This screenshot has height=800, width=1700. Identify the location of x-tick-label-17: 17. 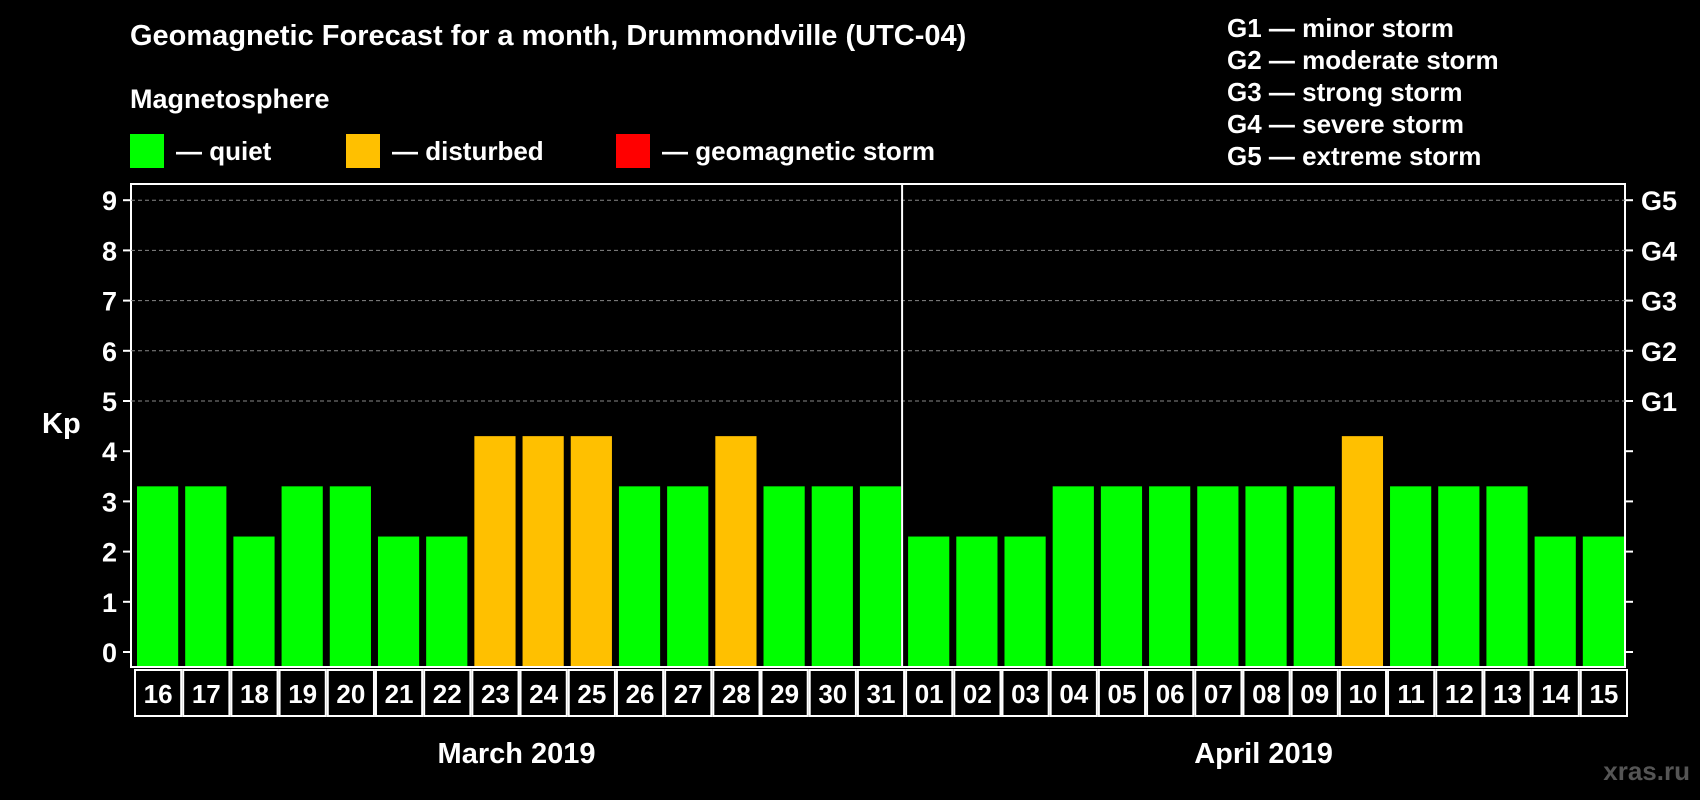
(206, 694).